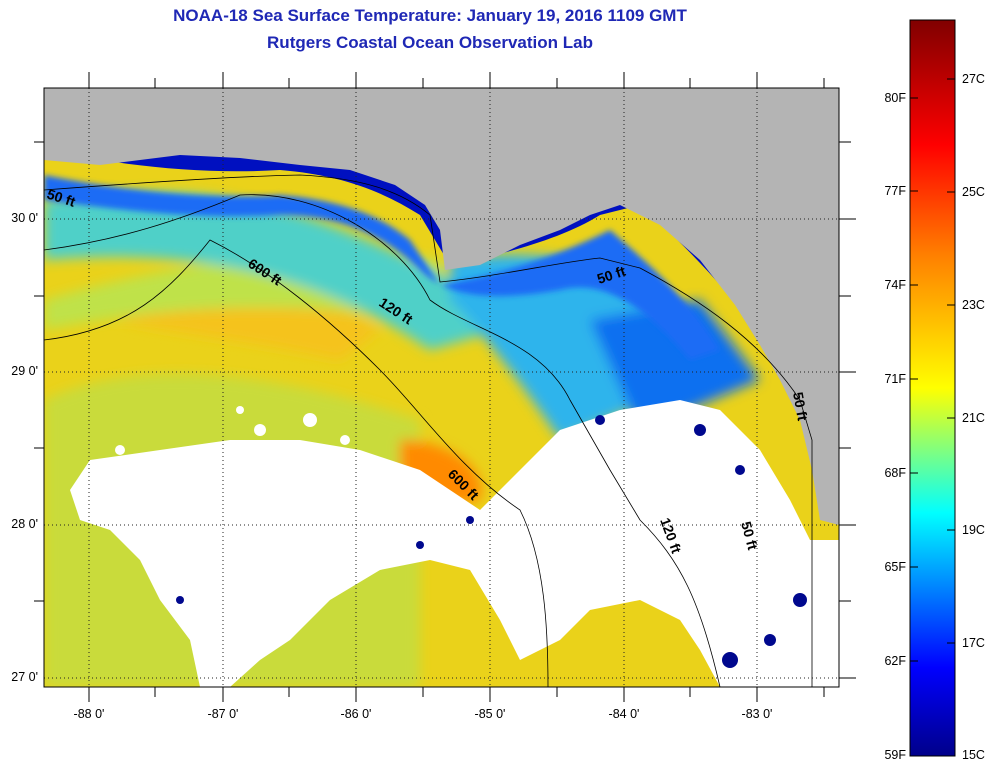 This screenshot has height=770, width=992. Describe the element at coordinates (895, 191) in the screenshot. I see `colorbar-f-77: 77F` at that location.